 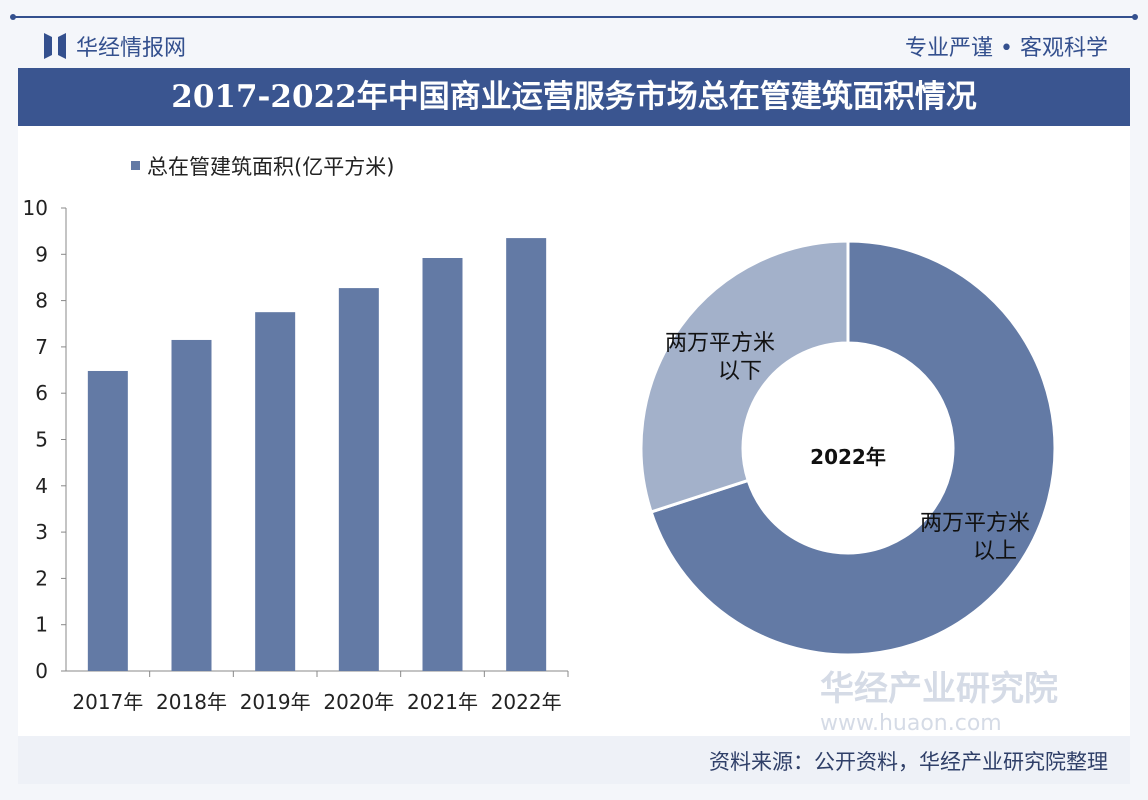 What do you see at coordinates (135, 165) in the screenshot?
I see `legend-swatch` at bounding box center [135, 165].